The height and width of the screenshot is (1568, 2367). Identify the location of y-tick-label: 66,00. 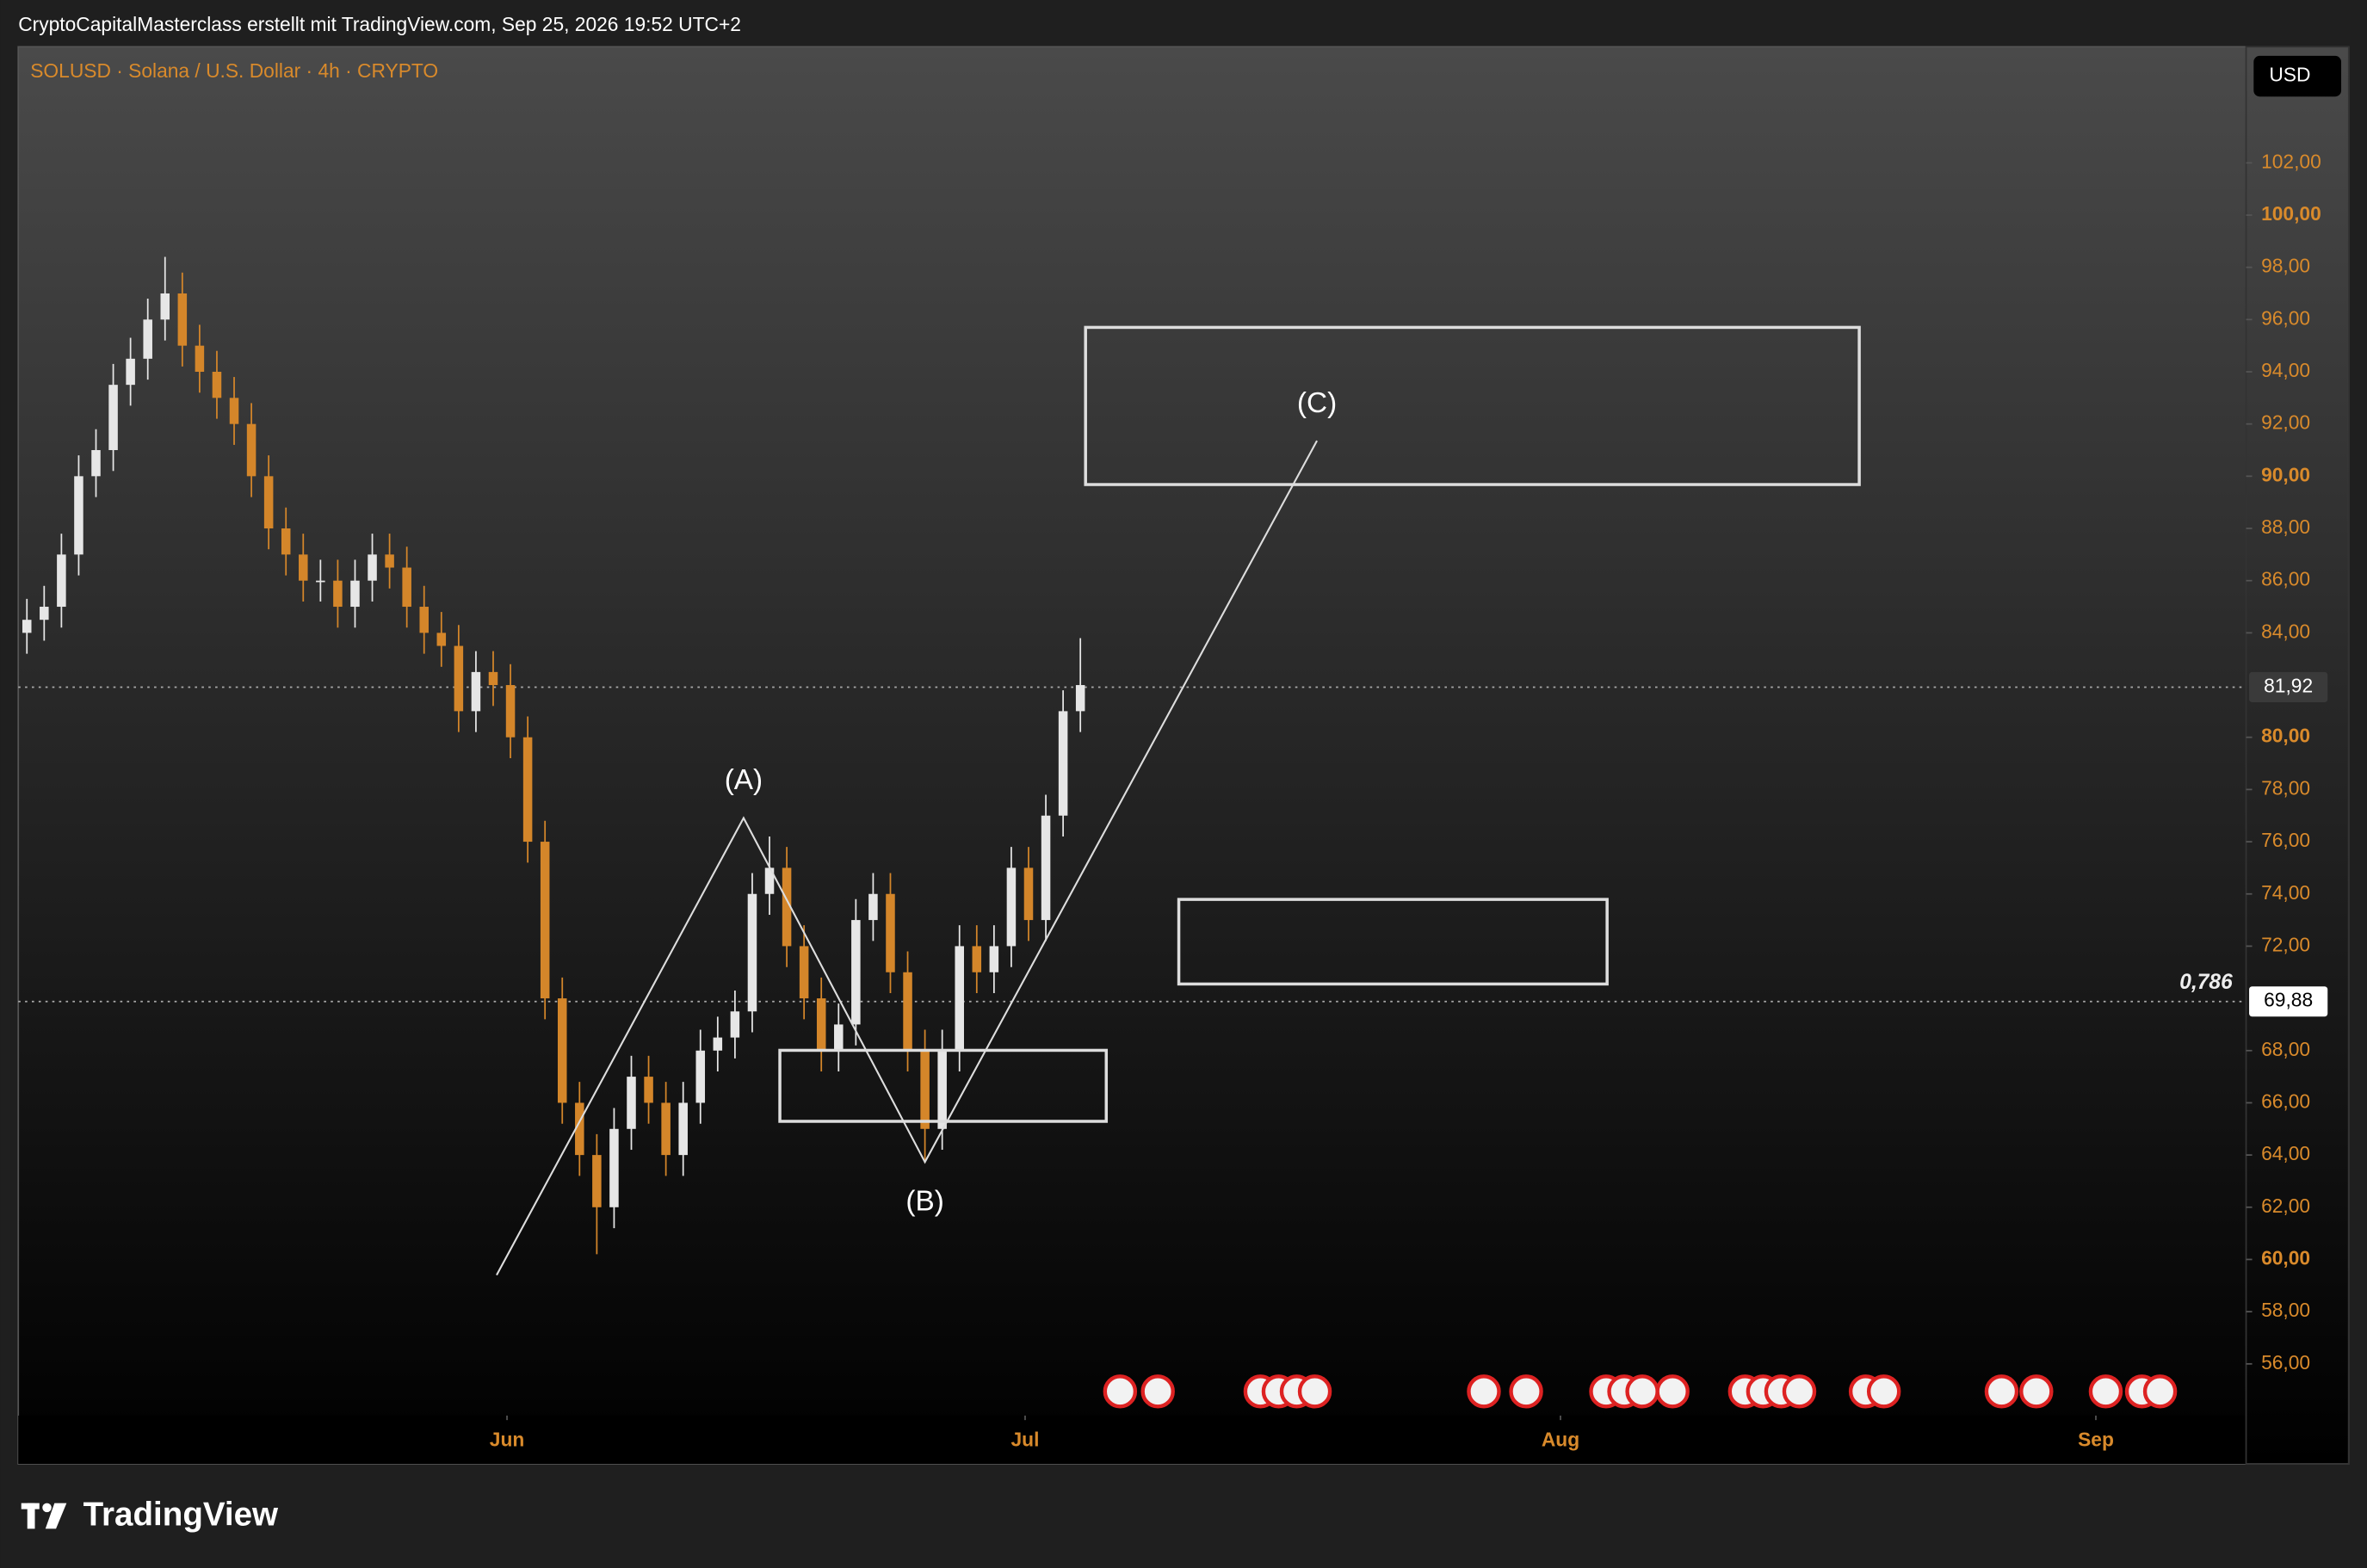
(2285, 1101).